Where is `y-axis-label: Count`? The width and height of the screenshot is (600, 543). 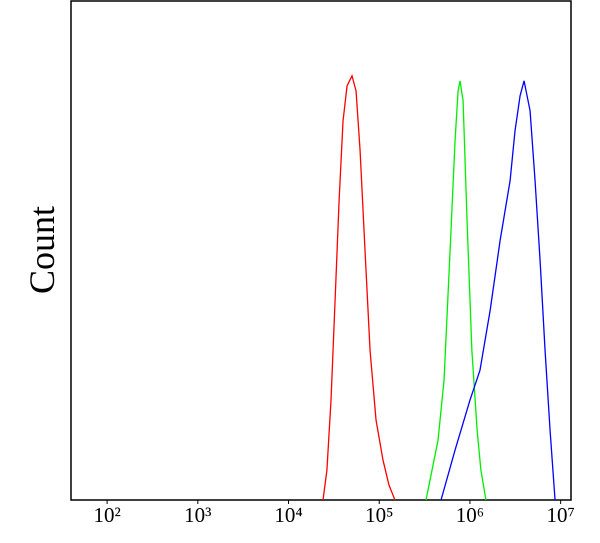 y-axis-label: Count is located at coordinates (42, 250).